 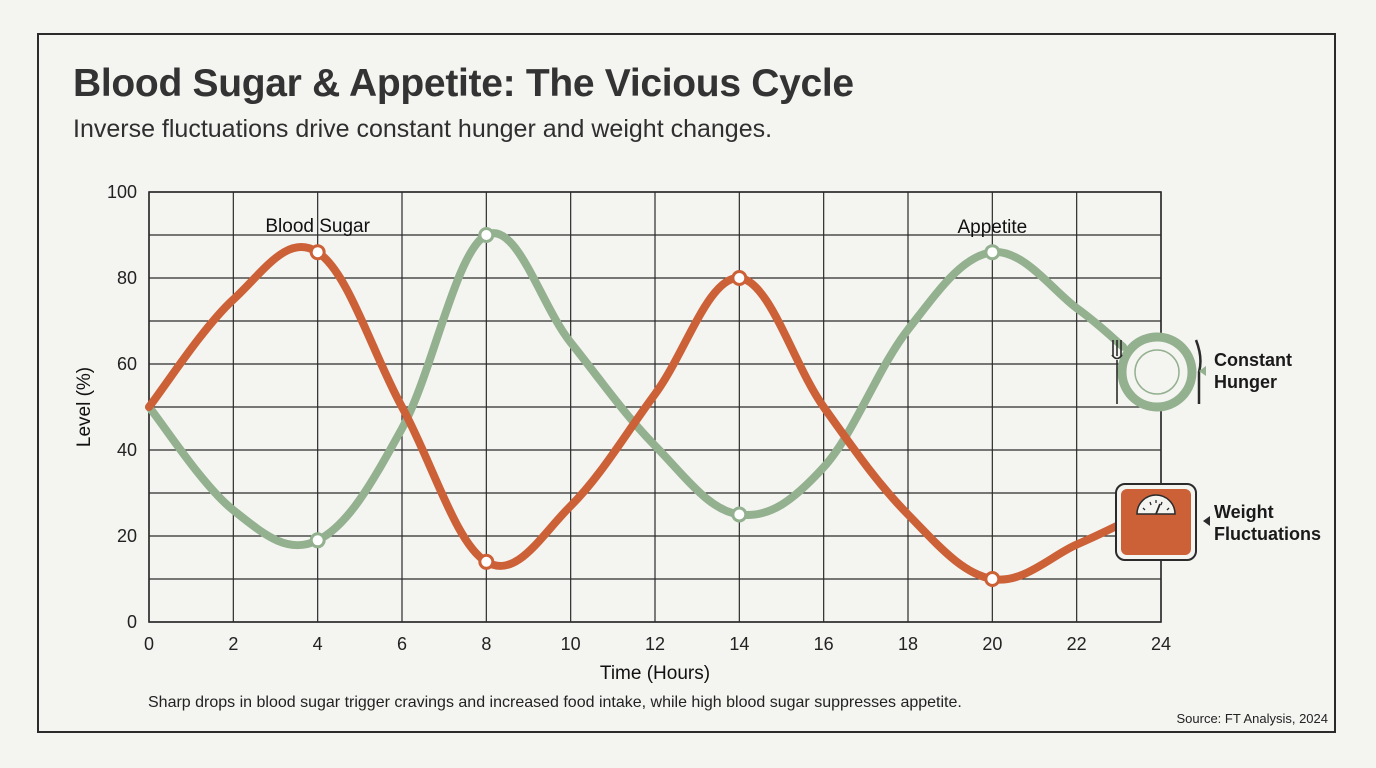 I want to click on y-tick-label: 80, so click(x=127, y=278).